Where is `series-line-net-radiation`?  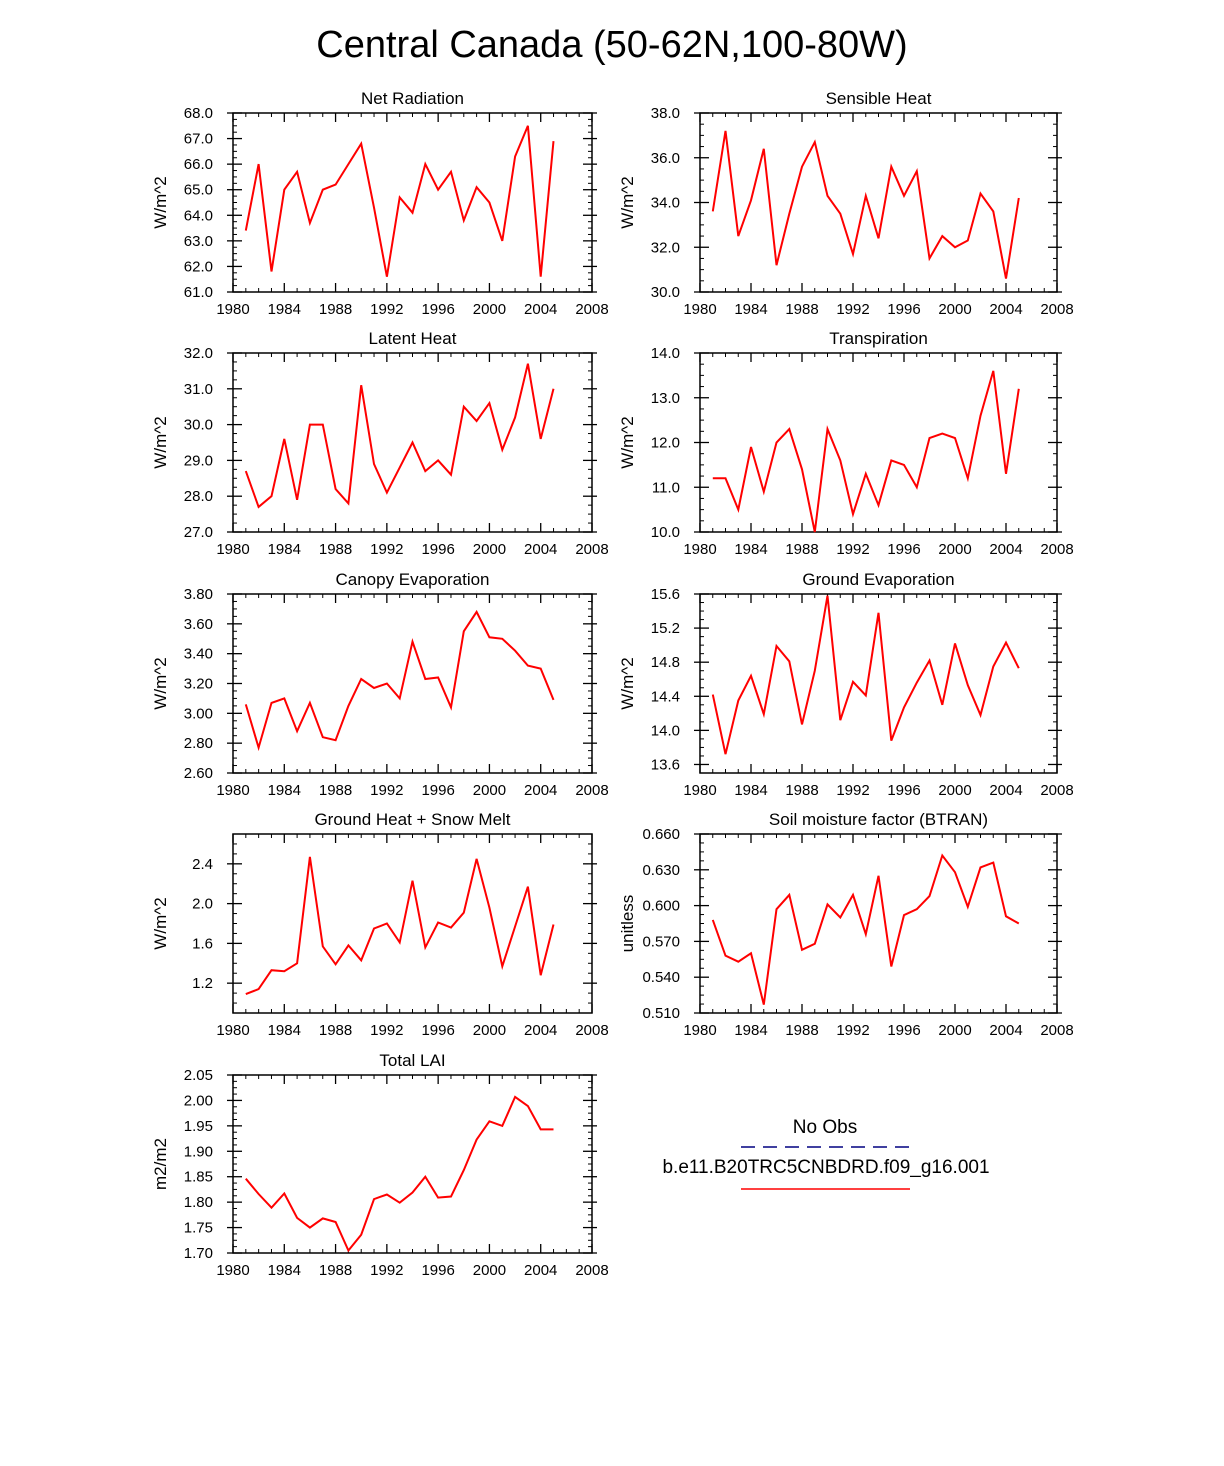
series-line-net-radiation is located at coordinates (399, 201).